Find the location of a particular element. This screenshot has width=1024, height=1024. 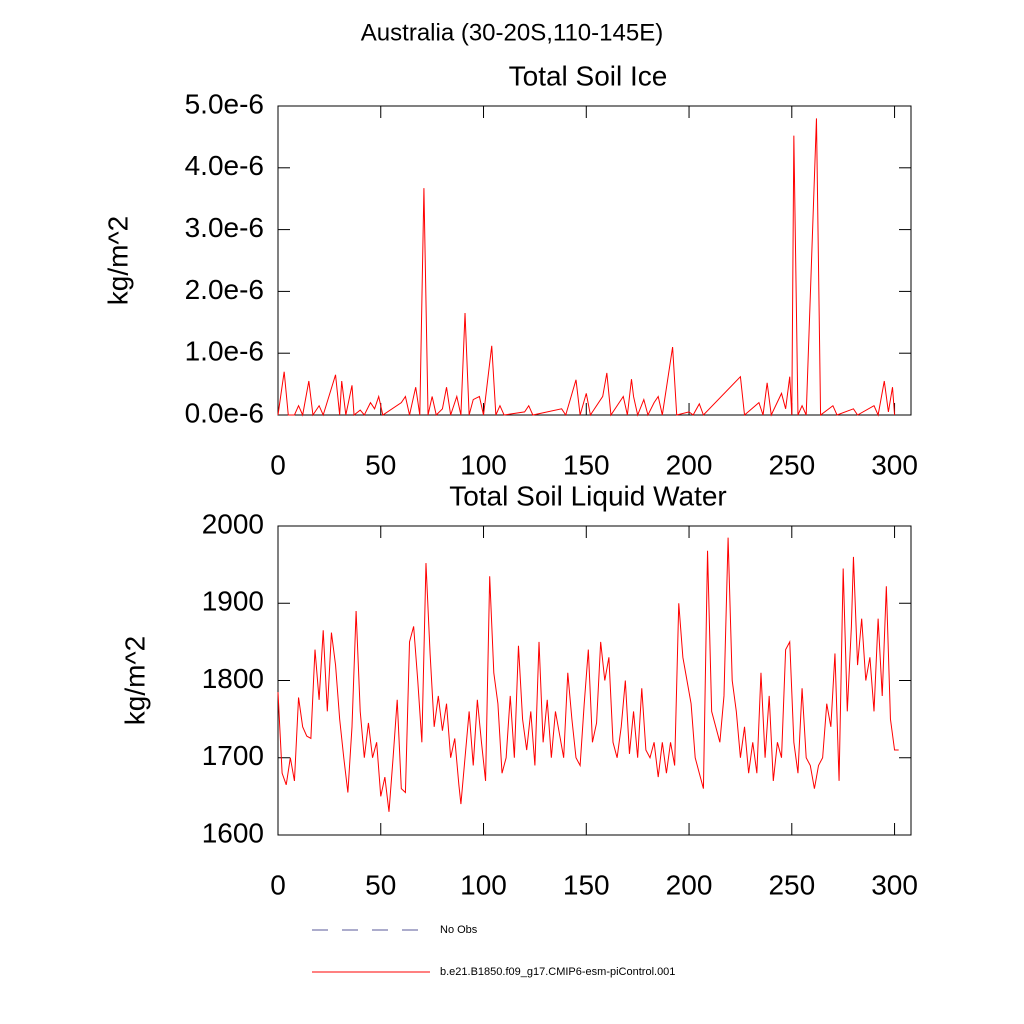

y-tick-label: 4.0e-6 is located at coordinates (224, 165).